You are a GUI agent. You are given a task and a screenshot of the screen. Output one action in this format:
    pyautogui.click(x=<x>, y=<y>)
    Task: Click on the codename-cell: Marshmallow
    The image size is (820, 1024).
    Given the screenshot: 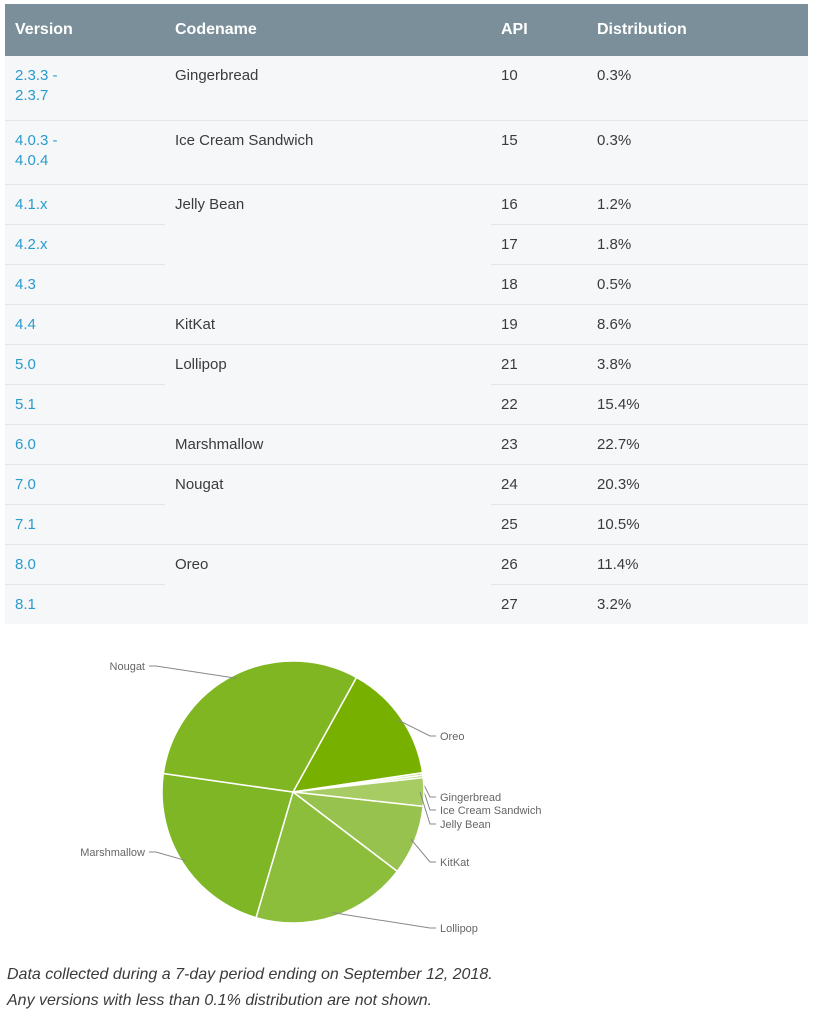 What is the action you would take?
    pyautogui.click(x=328, y=443)
    